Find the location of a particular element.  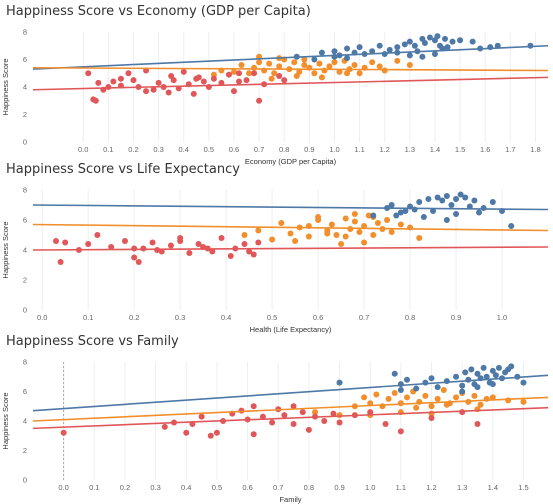

x-tick-label: 0.2 is located at coordinates (134, 317).